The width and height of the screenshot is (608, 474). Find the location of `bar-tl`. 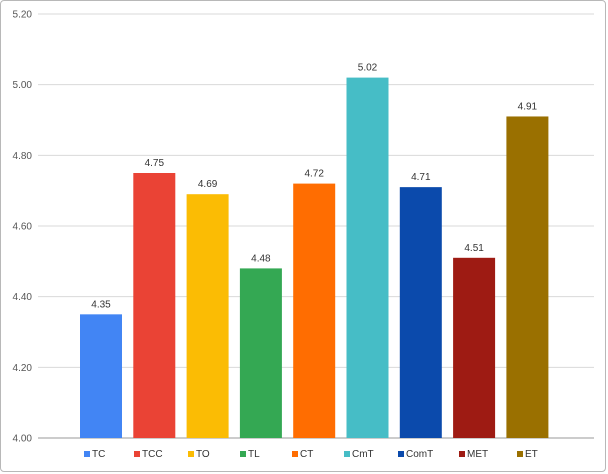

bar-tl is located at coordinates (260, 353).